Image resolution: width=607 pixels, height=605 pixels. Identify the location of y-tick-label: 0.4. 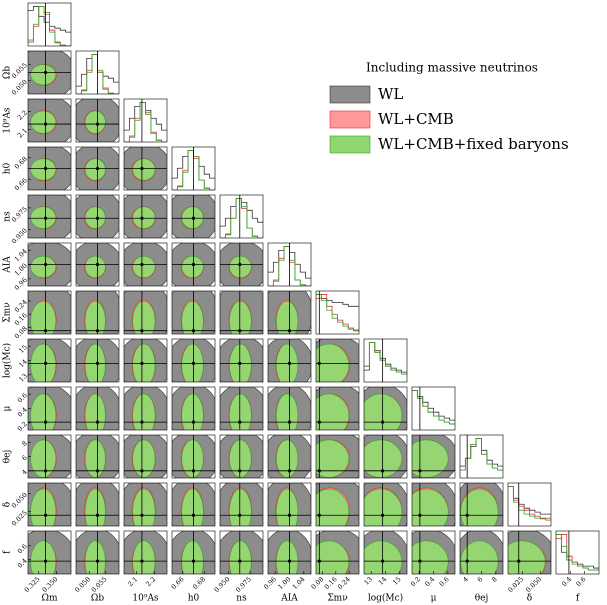
(22, 412).